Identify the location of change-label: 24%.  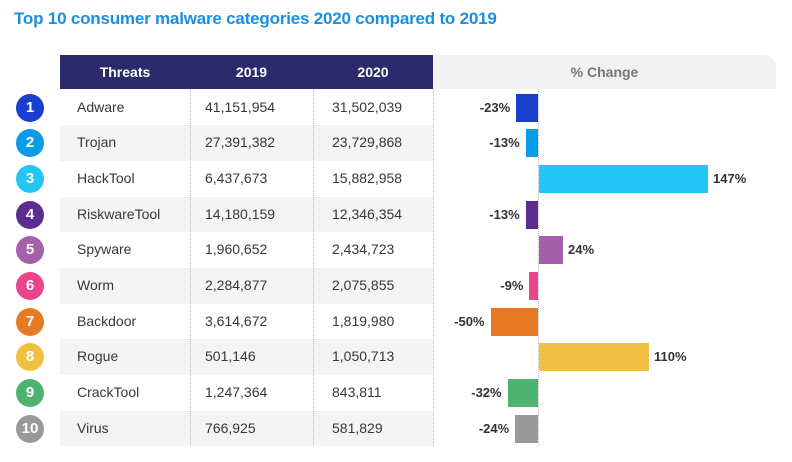
(581, 250).